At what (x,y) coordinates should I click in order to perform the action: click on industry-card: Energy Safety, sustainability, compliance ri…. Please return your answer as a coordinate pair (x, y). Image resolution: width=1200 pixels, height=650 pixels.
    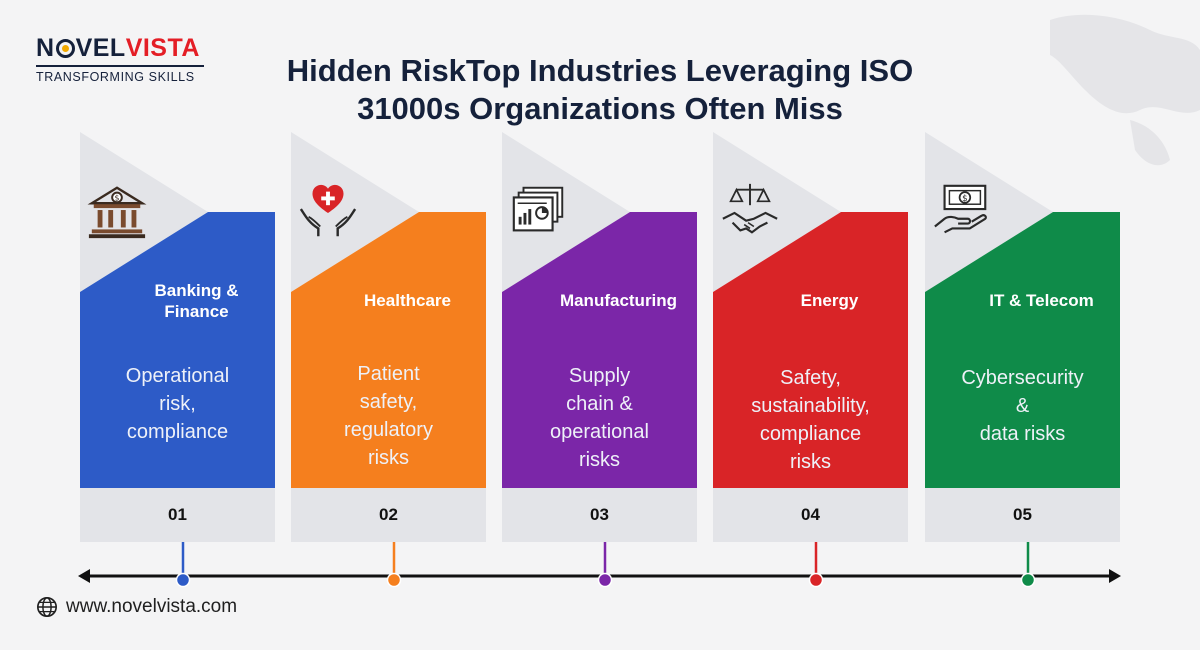
    Looking at the image, I should click on (810, 337).